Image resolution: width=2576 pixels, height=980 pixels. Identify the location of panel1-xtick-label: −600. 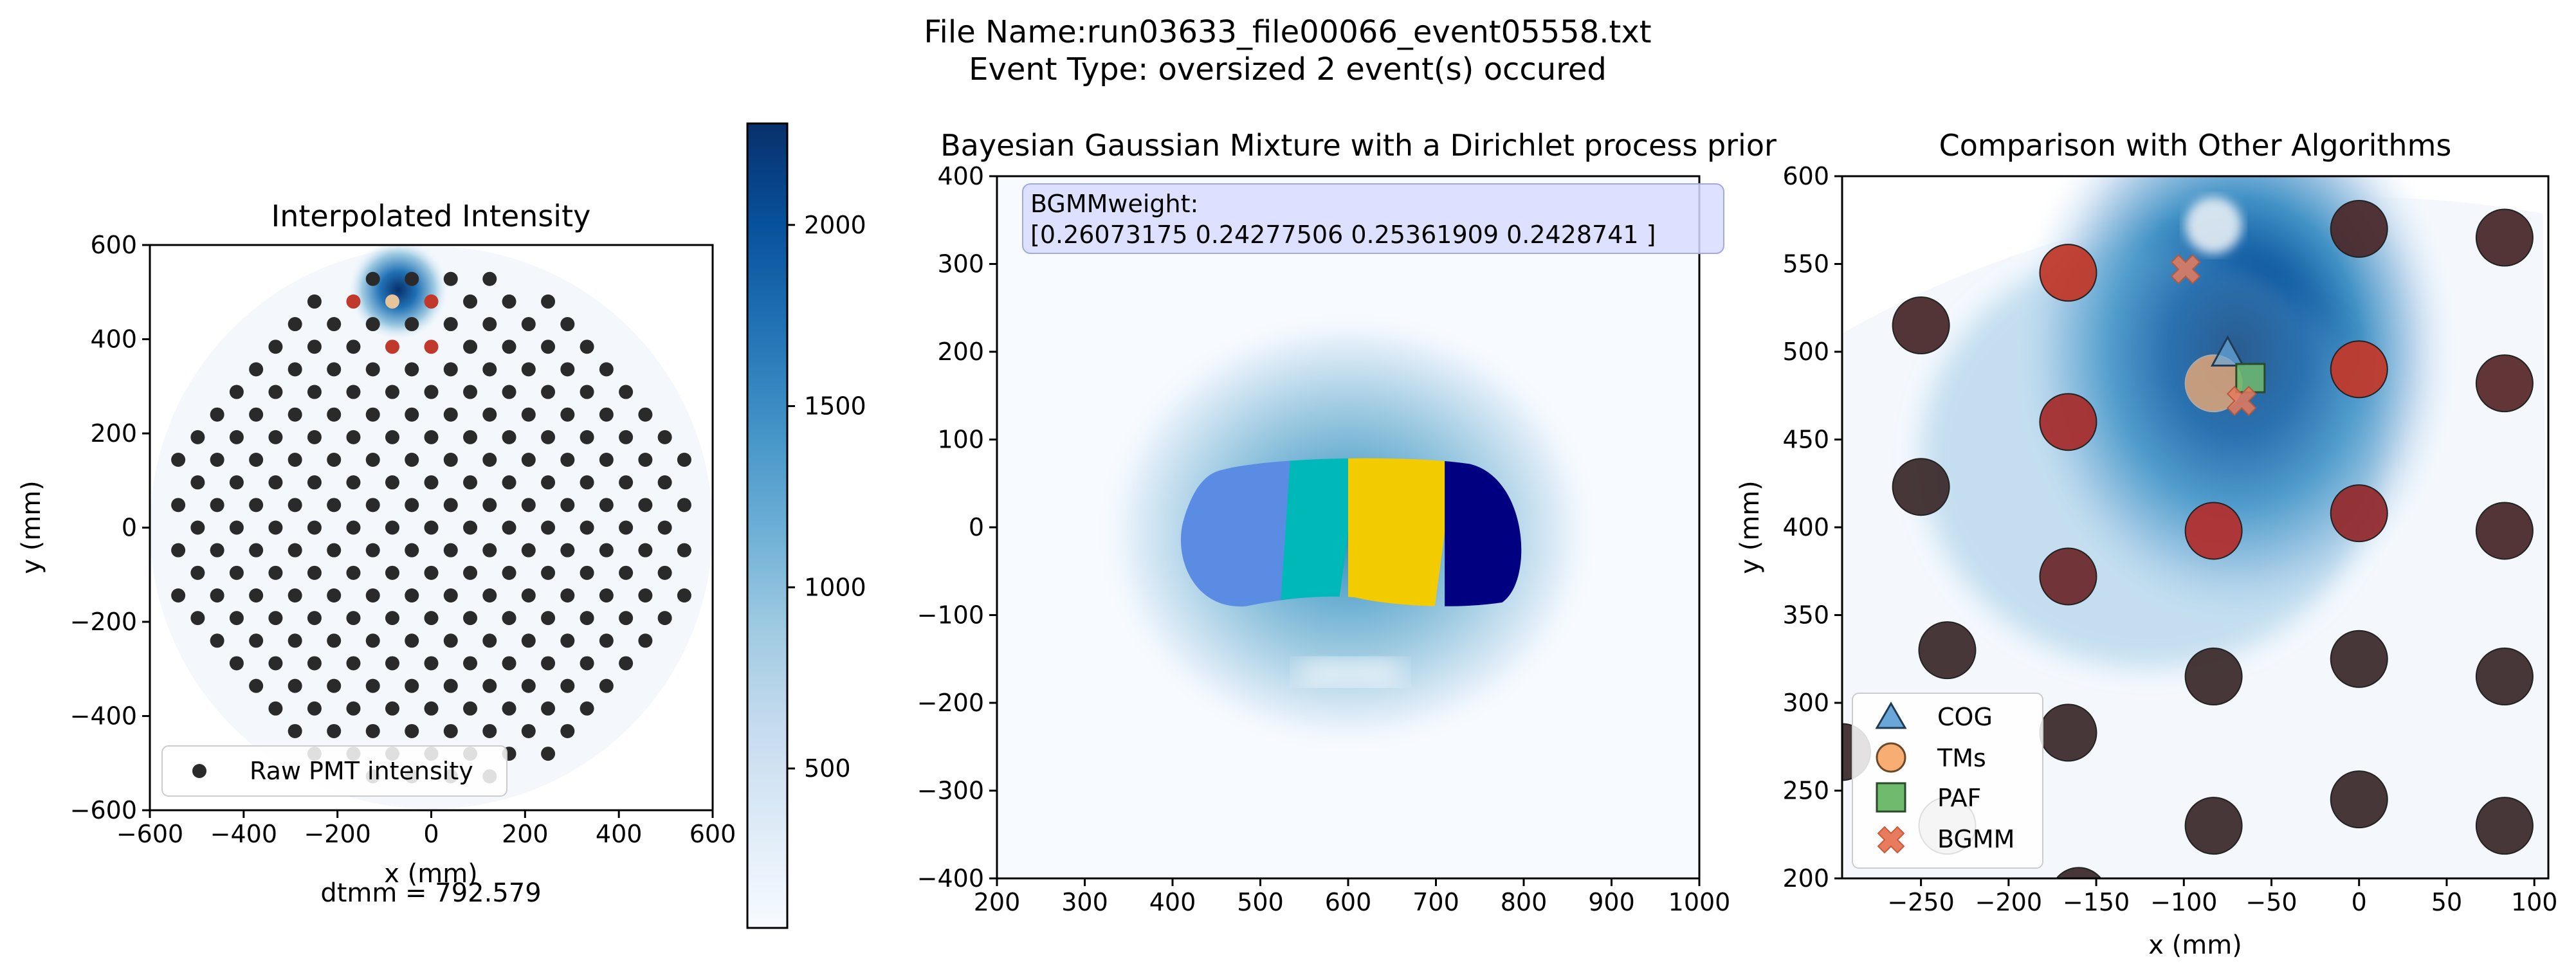
(149, 834).